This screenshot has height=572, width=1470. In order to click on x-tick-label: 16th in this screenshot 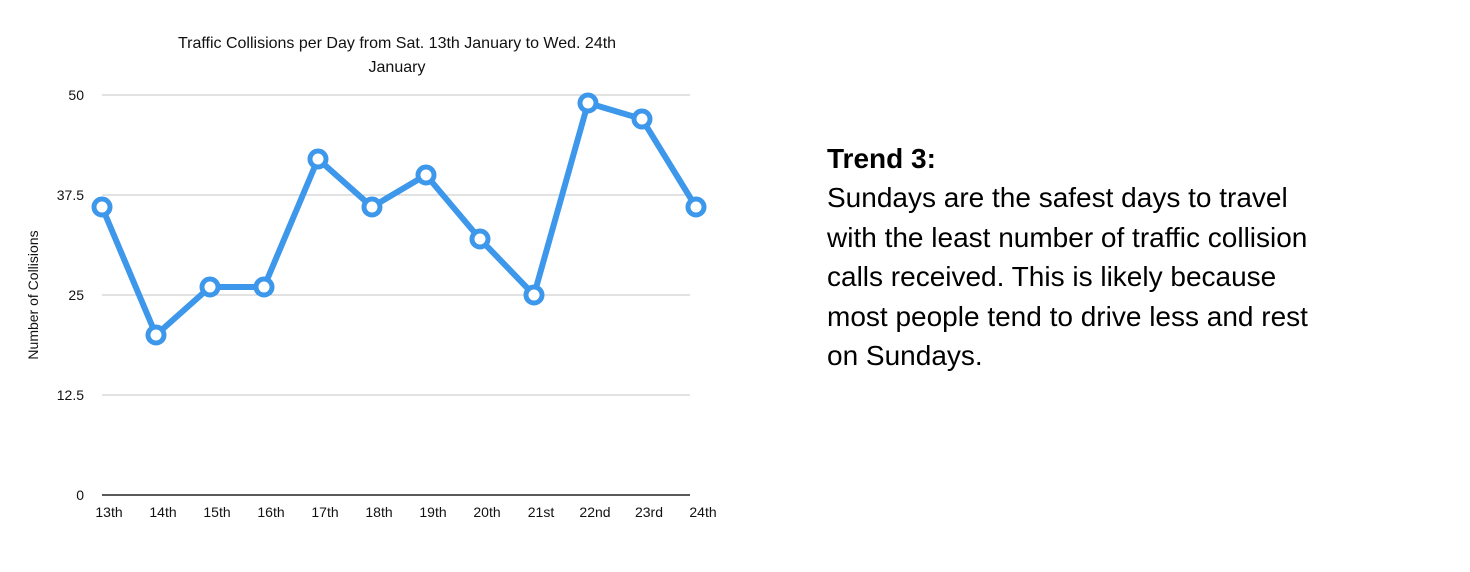, I will do `click(270, 512)`.